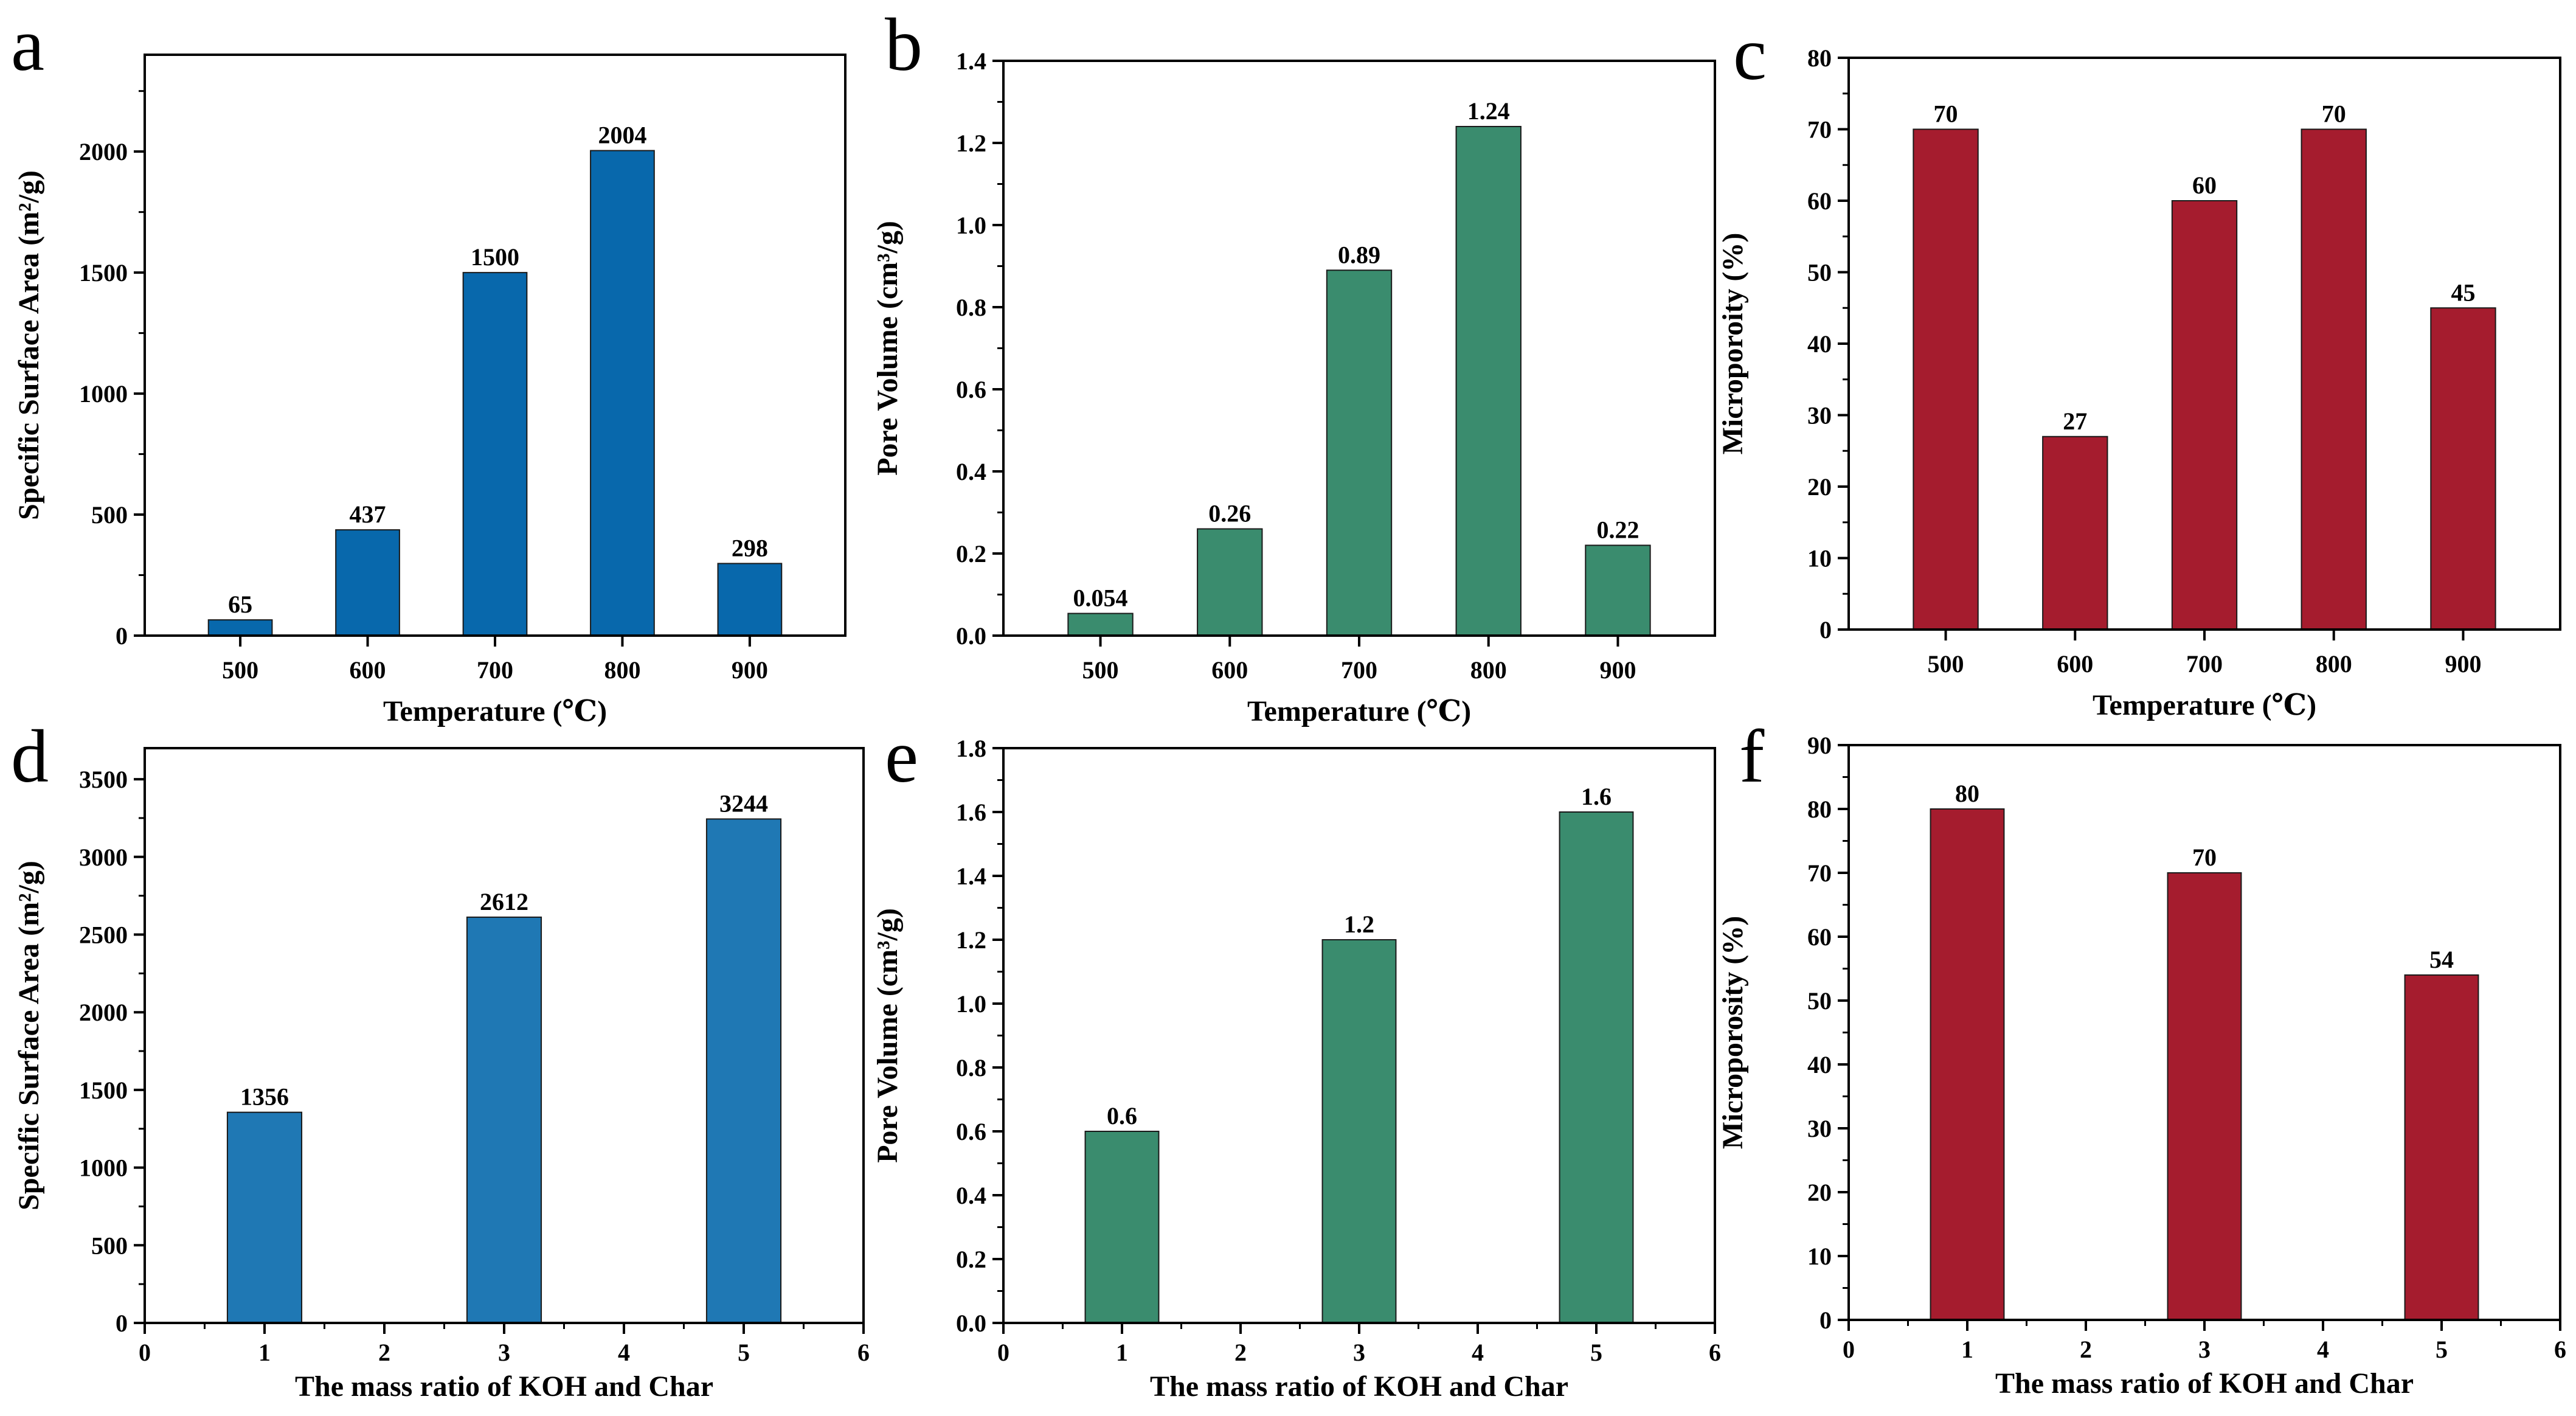  What do you see at coordinates (743, 803) in the screenshot?
I see `data-label: 3244` at bounding box center [743, 803].